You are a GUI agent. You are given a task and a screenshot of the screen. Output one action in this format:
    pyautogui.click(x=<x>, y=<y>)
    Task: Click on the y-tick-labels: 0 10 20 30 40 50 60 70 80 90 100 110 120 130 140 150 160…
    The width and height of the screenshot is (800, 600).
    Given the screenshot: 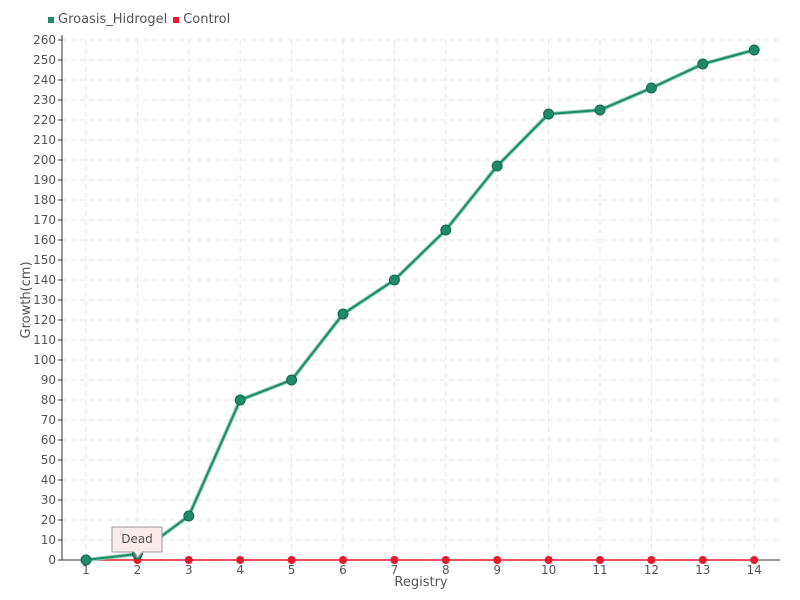 What is the action you would take?
    pyautogui.click(x=44, y=300)
    